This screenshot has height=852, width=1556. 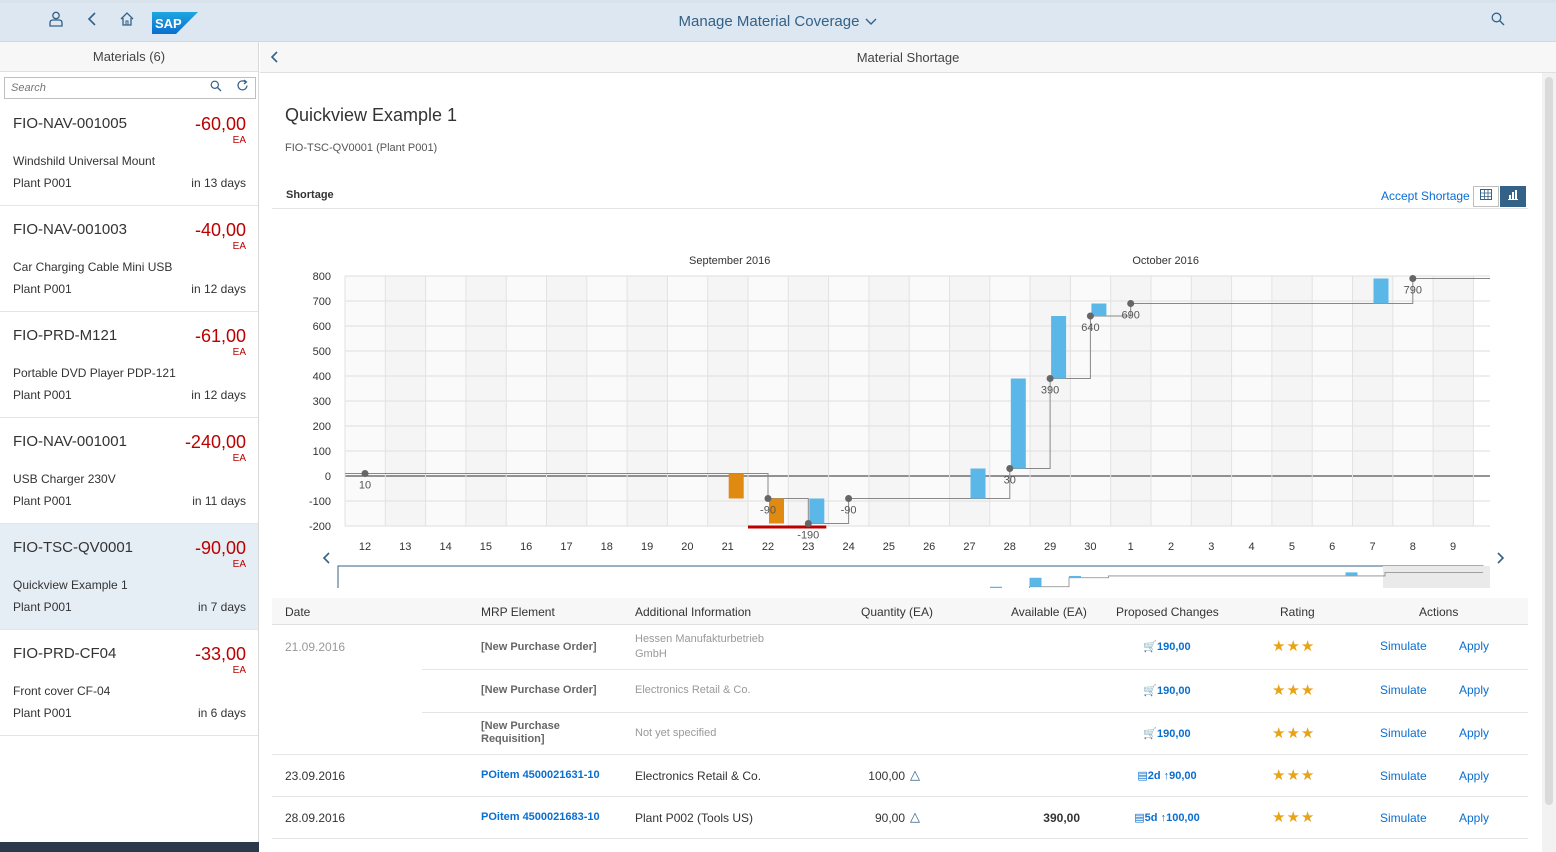 What do you see at coordinates (1174, 734) in the screenshot?
I see `proposed-value: 190,00` at bounding box center [1174, 734].